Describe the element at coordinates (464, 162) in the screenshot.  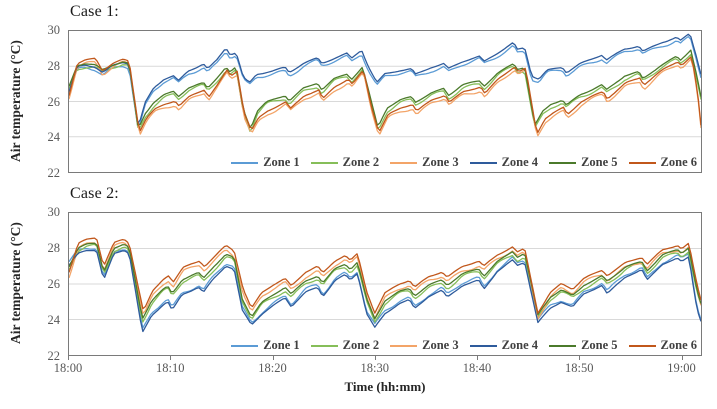
I see `case-1-legend: Zone 1 Zone 2 Zone 3 Zone 4 Zone 5 Zone 6` at that location.